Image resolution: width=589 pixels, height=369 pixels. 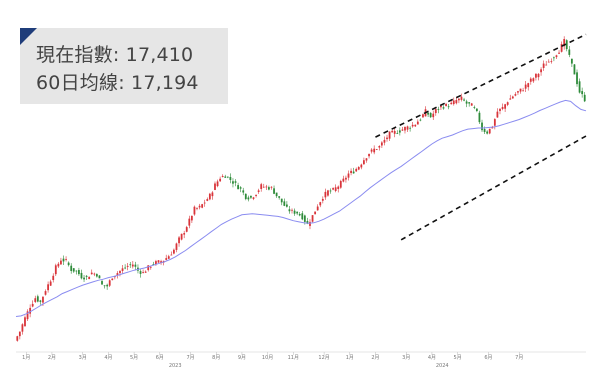 What do you see at coordinates (267, 358) in the screenshot?
I see `x-tick-label: 10月` at bounding box center [267, 358].